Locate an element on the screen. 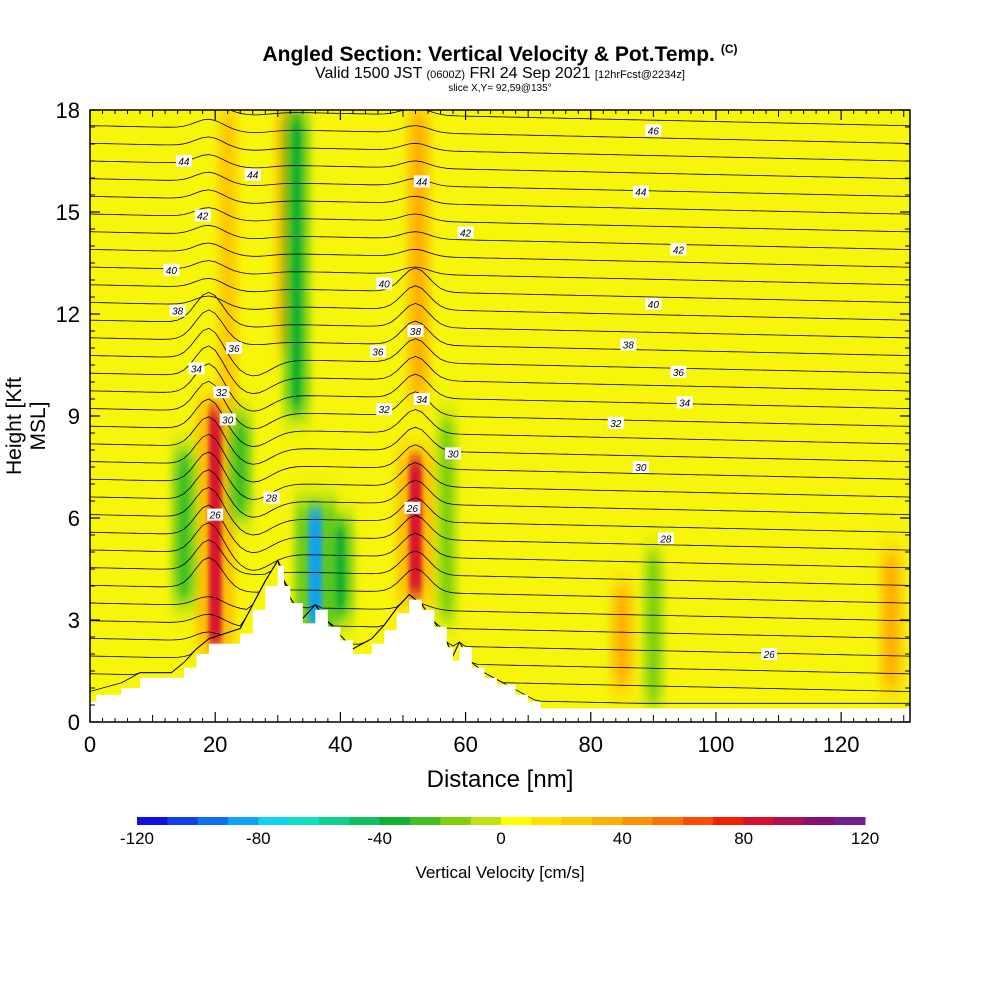 This screenshot has height=1000, width=1000. valid-date: FRI 24 Sep 2021 is located at coordinates (530, 73).